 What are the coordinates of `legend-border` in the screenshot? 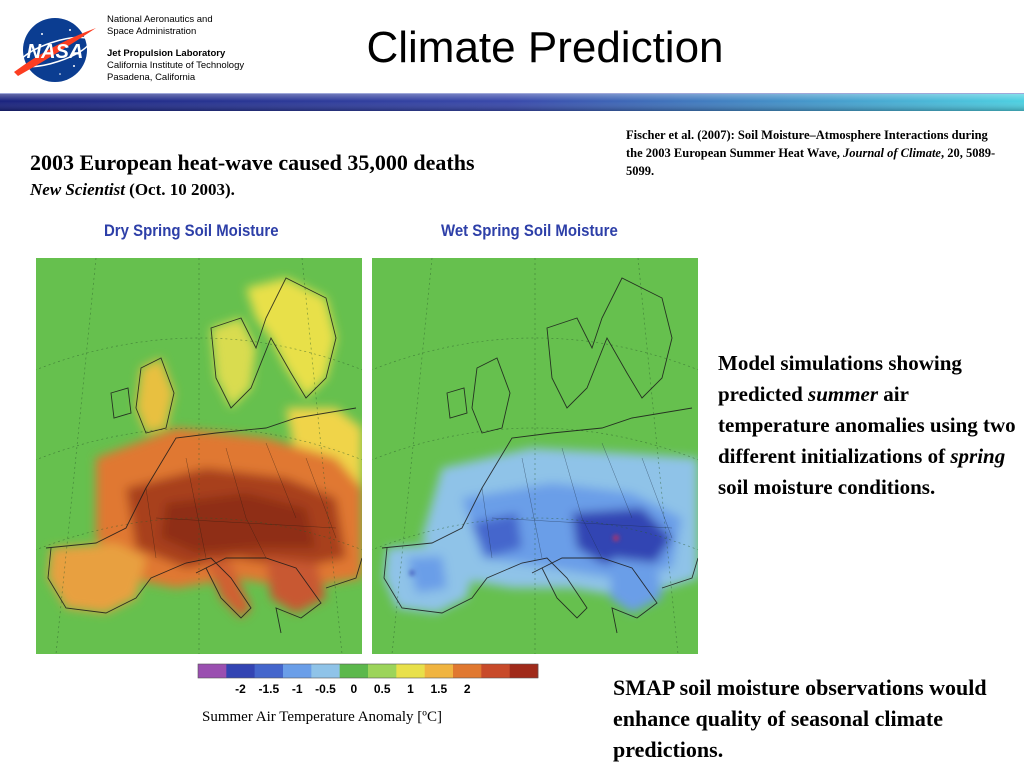 It's located at (368, 671).